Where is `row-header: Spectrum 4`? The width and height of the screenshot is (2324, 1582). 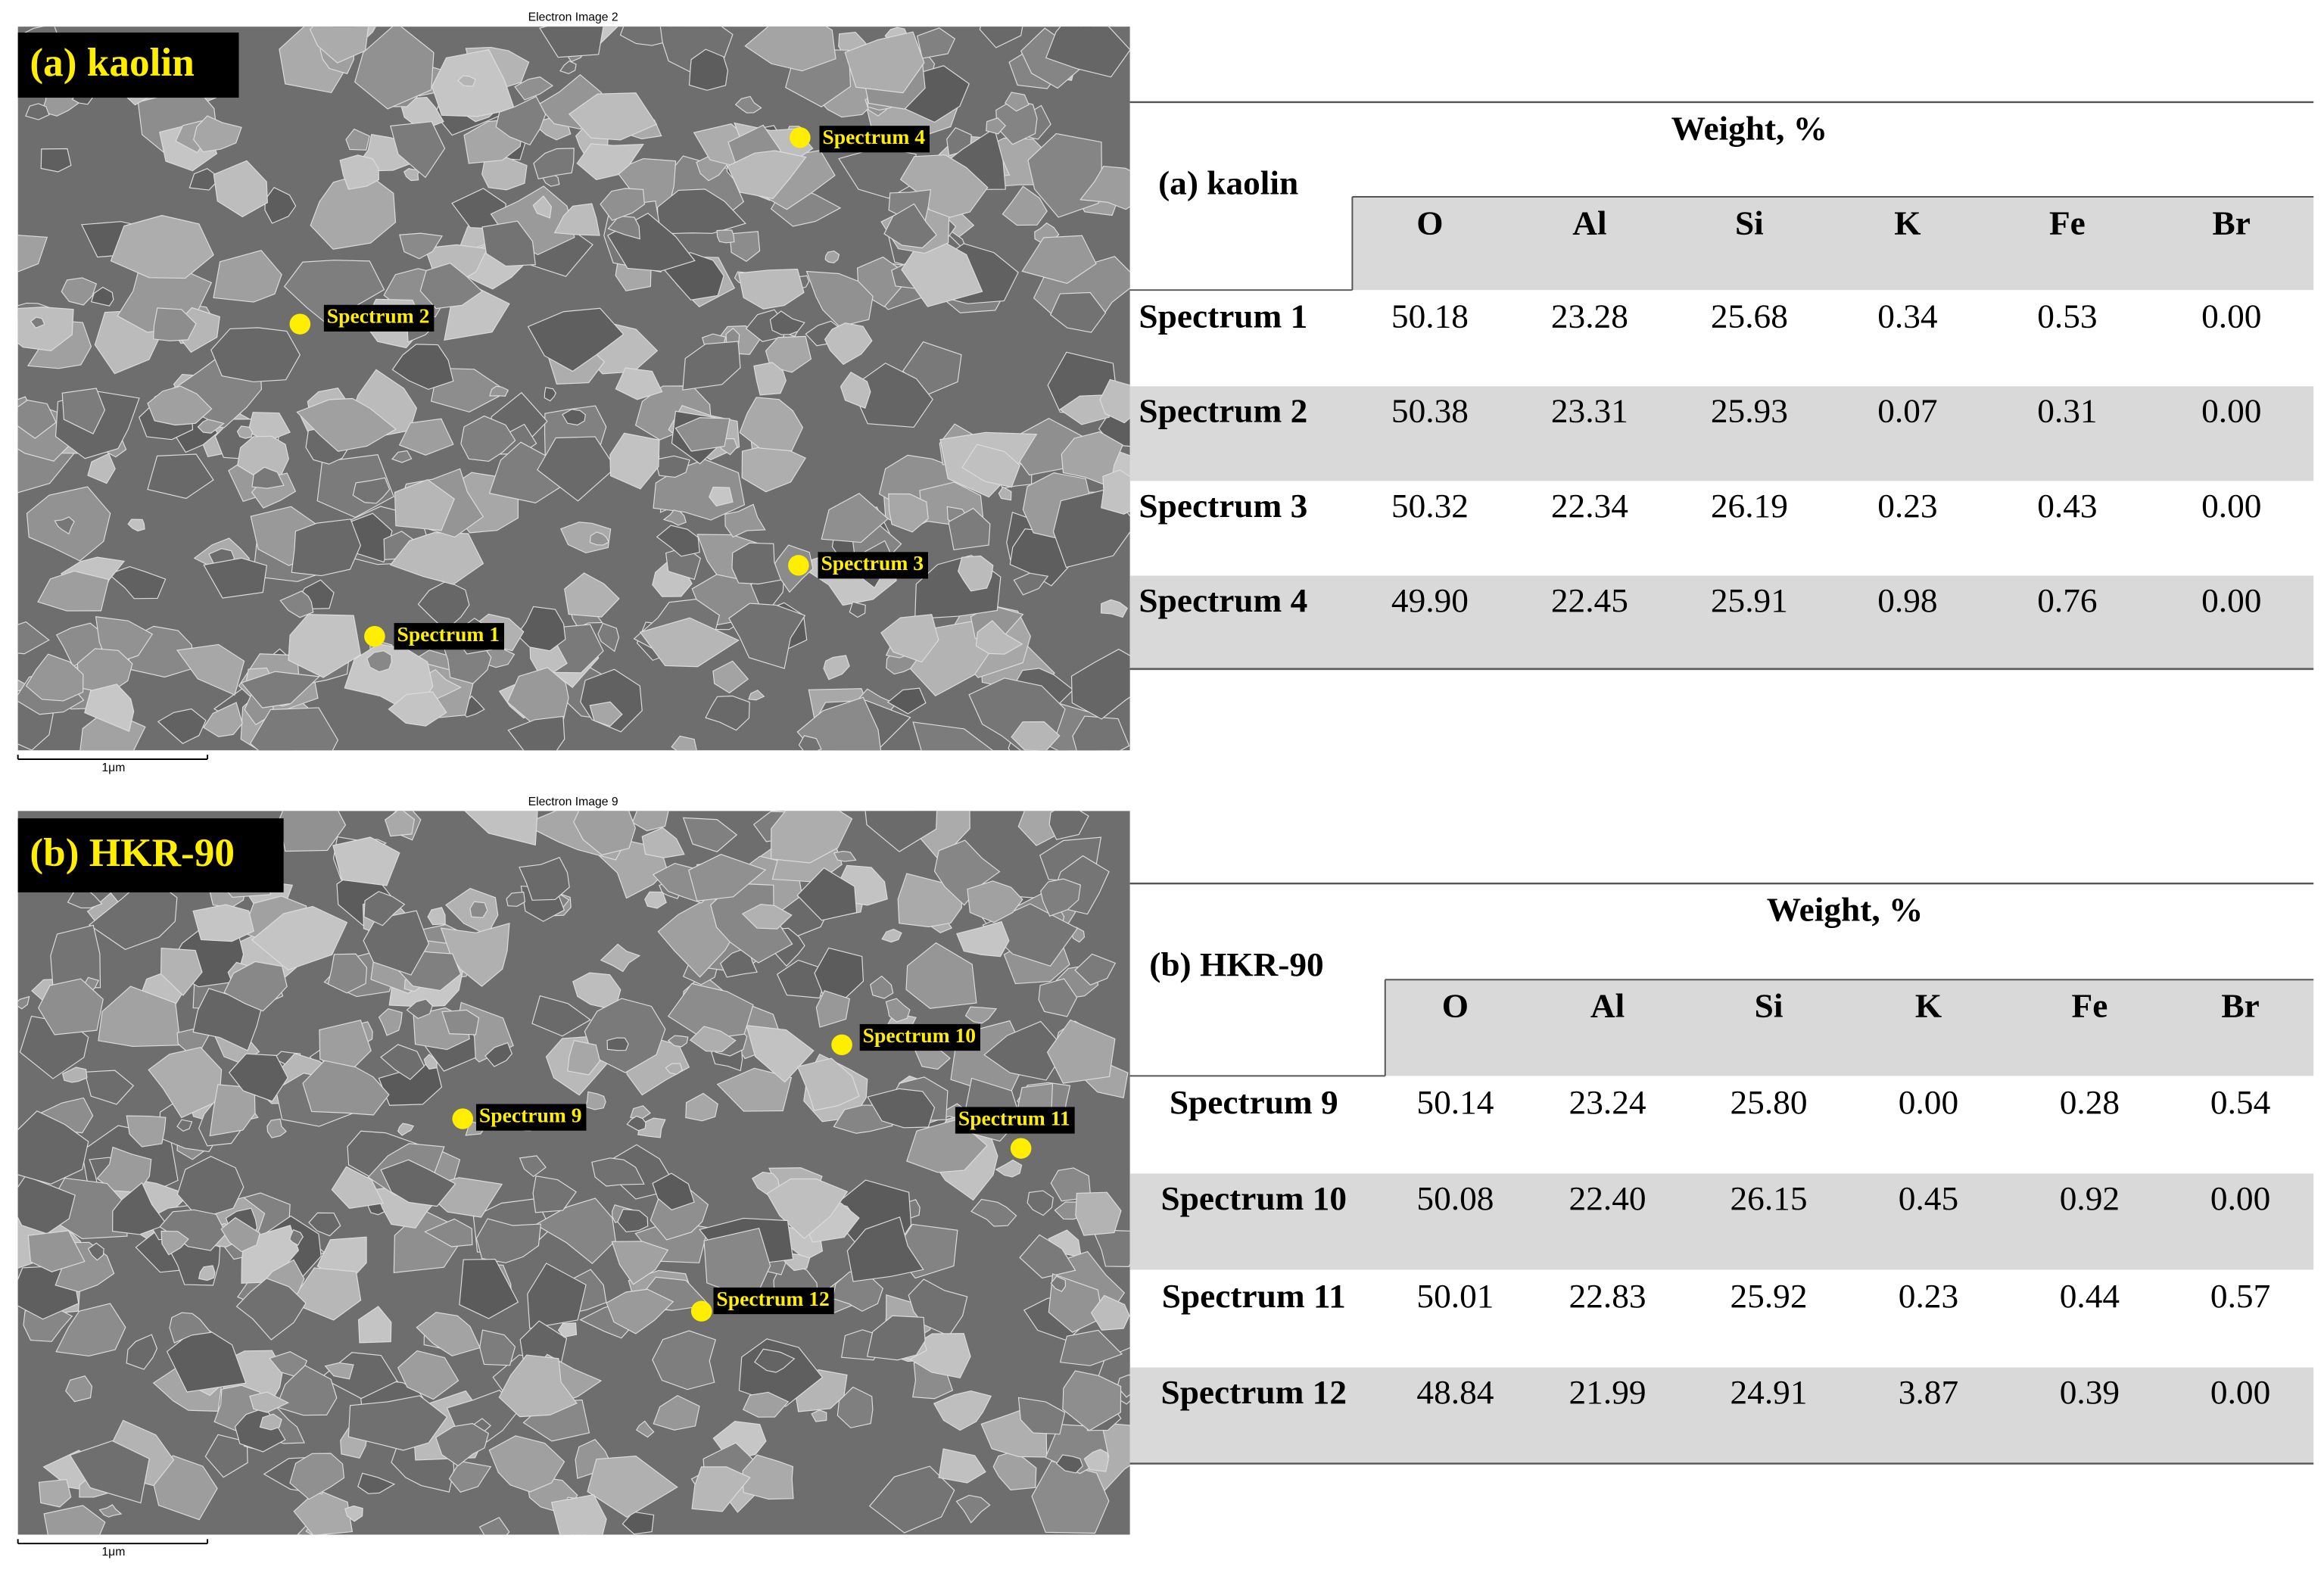
row-header: Spectrum 4 is located at coordinates (1223, 600).